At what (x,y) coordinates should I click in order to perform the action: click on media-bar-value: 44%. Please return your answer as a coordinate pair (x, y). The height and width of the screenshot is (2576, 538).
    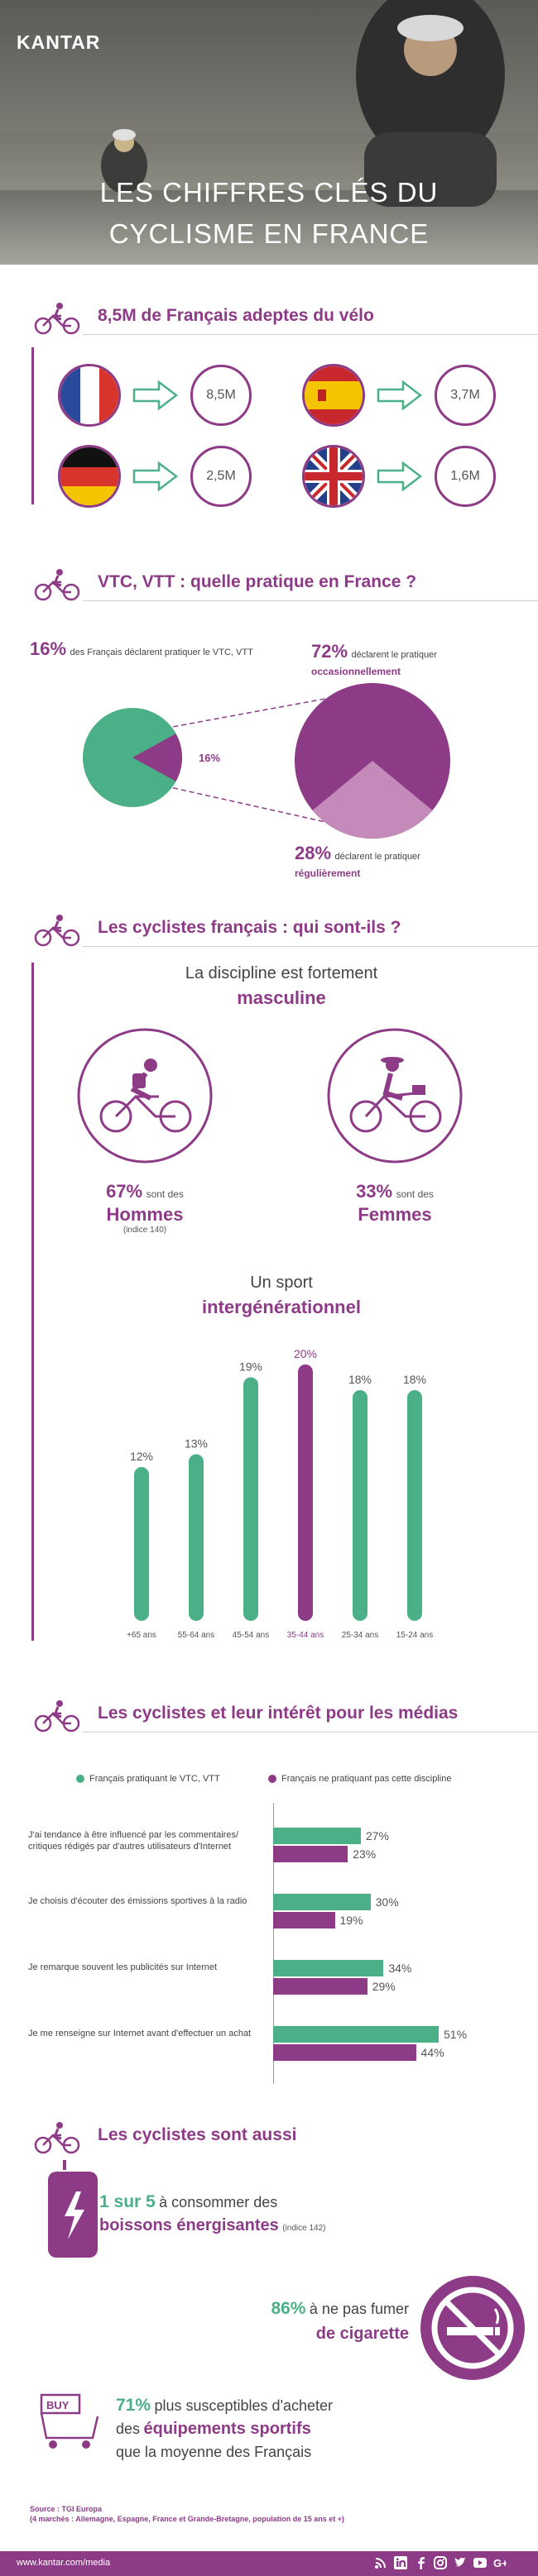
    Looking at the image, I should click on (432, 2052).